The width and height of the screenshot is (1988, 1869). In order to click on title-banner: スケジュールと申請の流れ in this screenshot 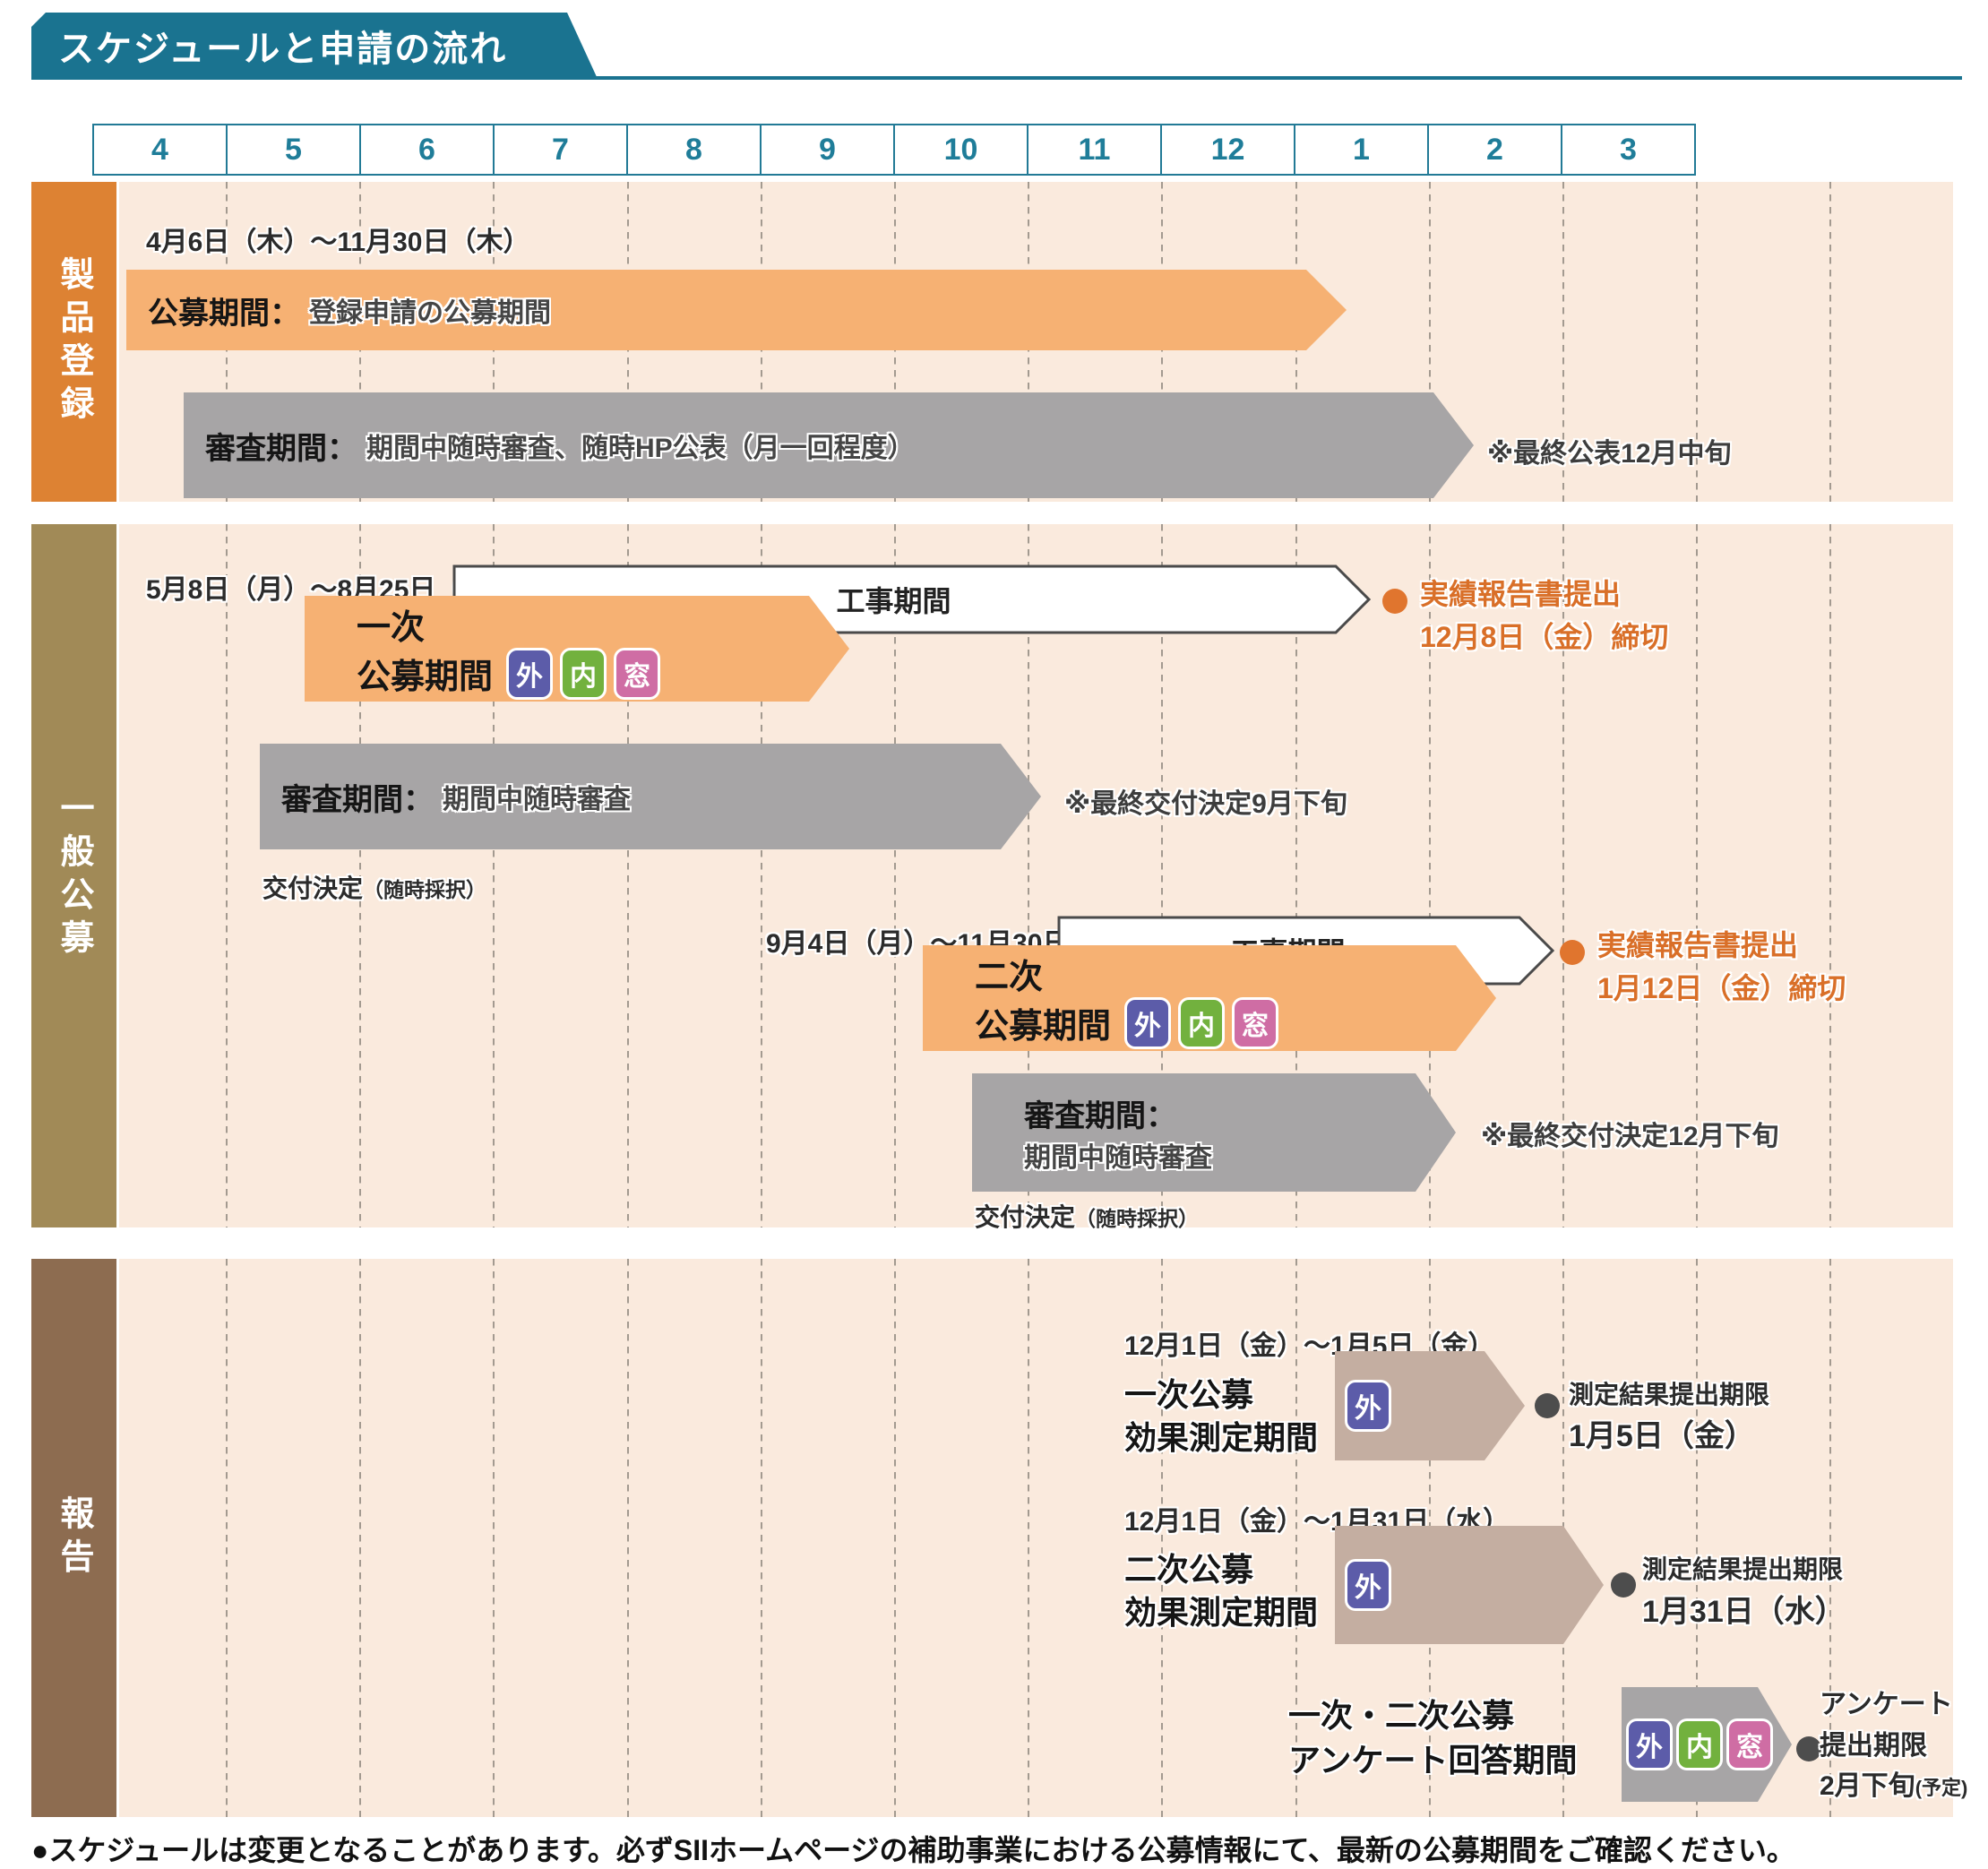, I will do `click(314, 46)`.